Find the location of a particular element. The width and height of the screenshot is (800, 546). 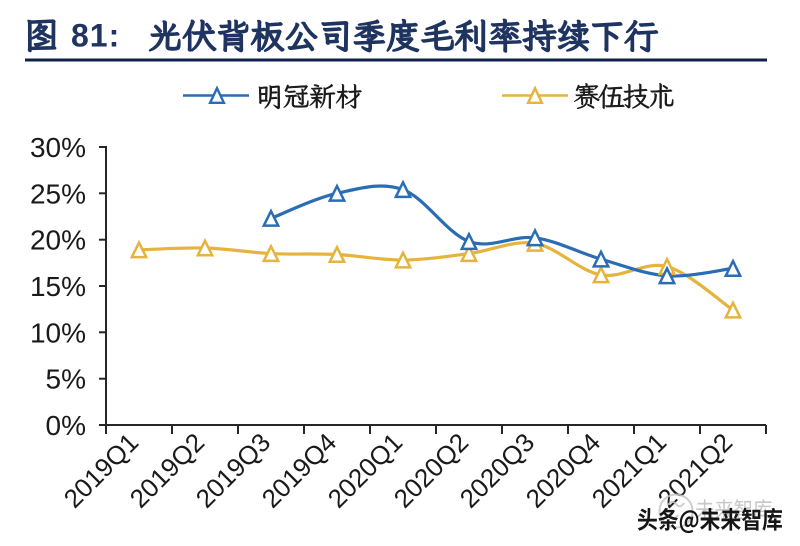

svg-text: 5% is located at coordinates (66, 379).